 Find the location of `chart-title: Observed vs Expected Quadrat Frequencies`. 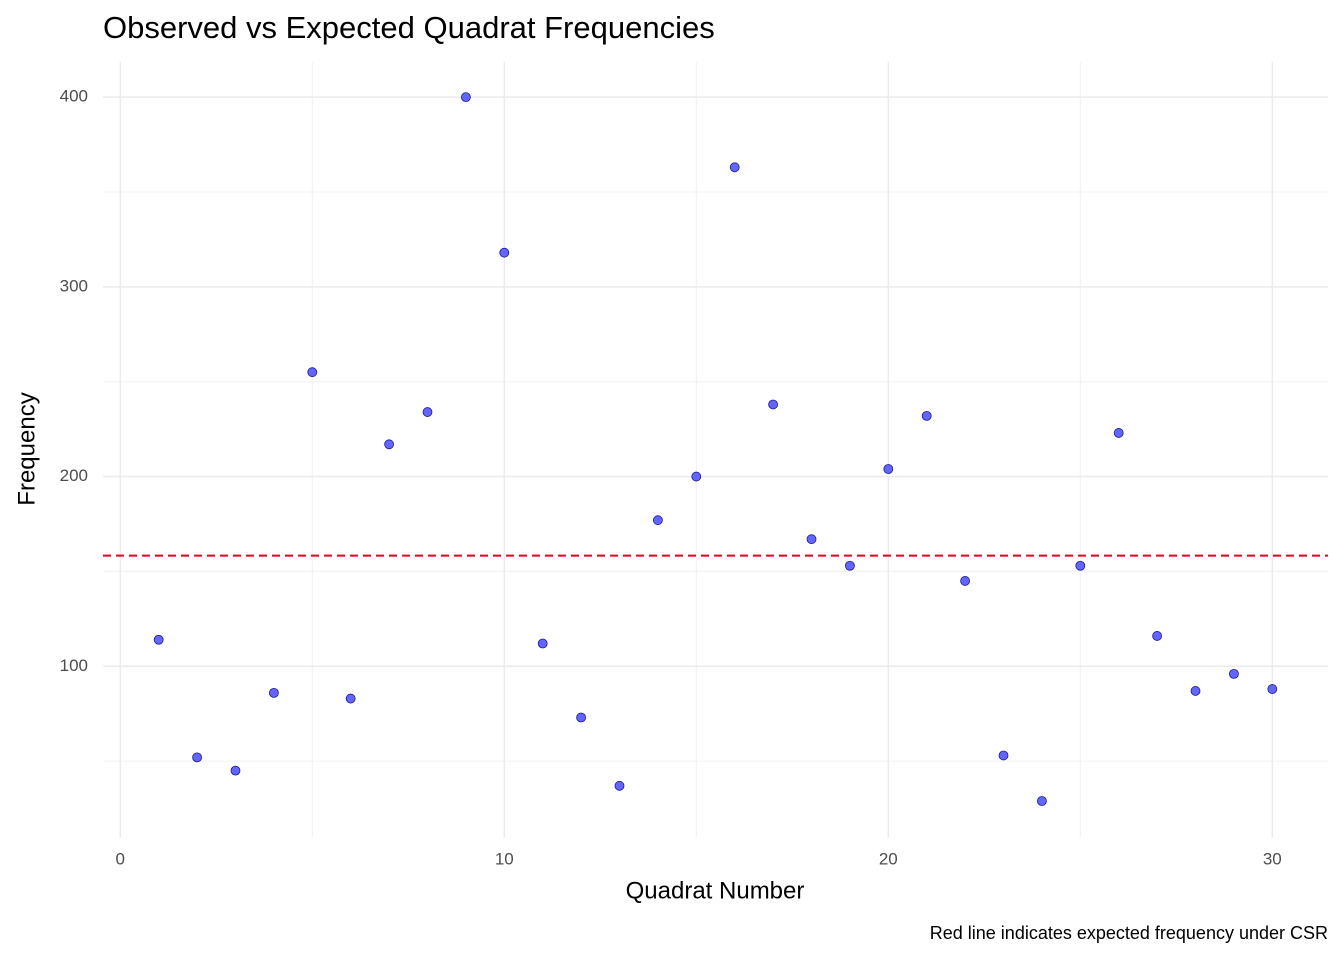

chart-title: Observed vs Expected Quadrat Frequencies is located at coordinates (409, 27).